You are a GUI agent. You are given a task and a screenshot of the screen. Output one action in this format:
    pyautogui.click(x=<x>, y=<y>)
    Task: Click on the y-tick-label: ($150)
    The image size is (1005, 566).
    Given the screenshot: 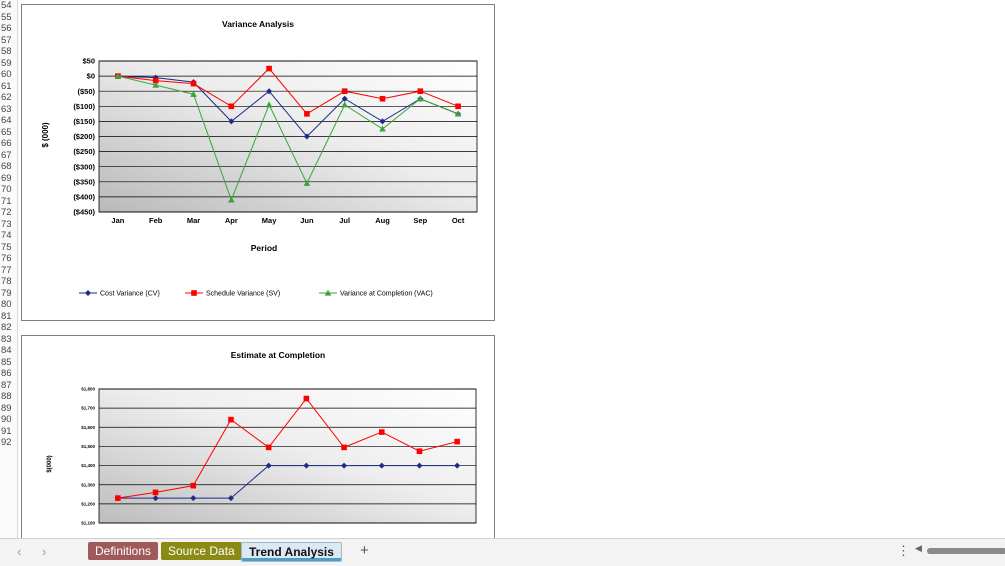 What is the action you would take?
    pyautogui.click(x=84, y=121)
    